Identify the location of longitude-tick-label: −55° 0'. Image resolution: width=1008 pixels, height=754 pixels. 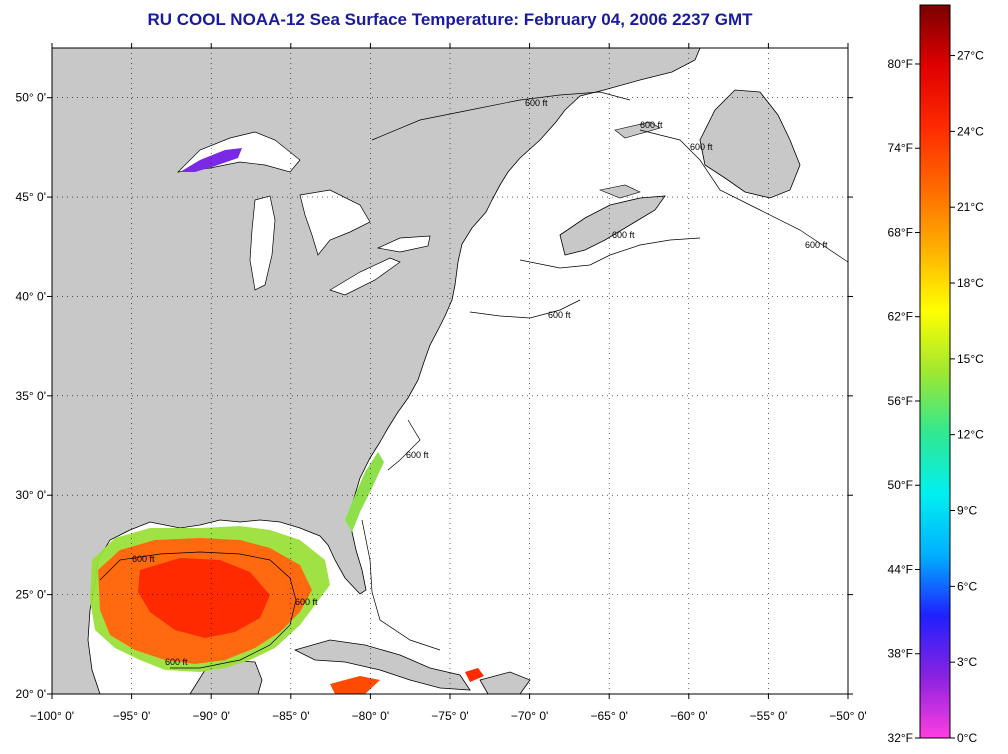
(768, 716).